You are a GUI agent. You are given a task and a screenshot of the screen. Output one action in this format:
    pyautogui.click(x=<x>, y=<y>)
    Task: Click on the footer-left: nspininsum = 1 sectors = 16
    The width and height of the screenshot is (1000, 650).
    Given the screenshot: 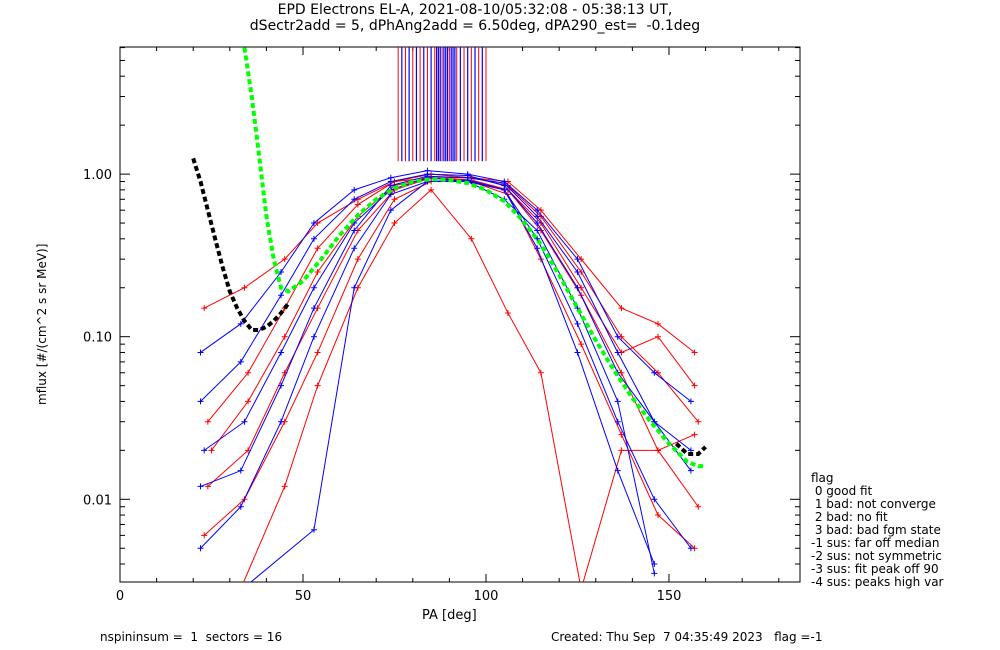 What is the action you would take?
    pyautogui.click(x=191, y=637)
    